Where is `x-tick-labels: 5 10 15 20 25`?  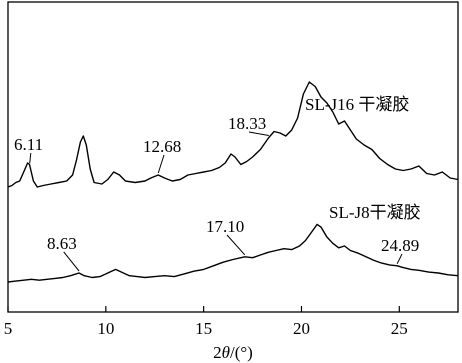 x-tick-labels: 5 10 15 20 25 is located at coordinates (206, 328).